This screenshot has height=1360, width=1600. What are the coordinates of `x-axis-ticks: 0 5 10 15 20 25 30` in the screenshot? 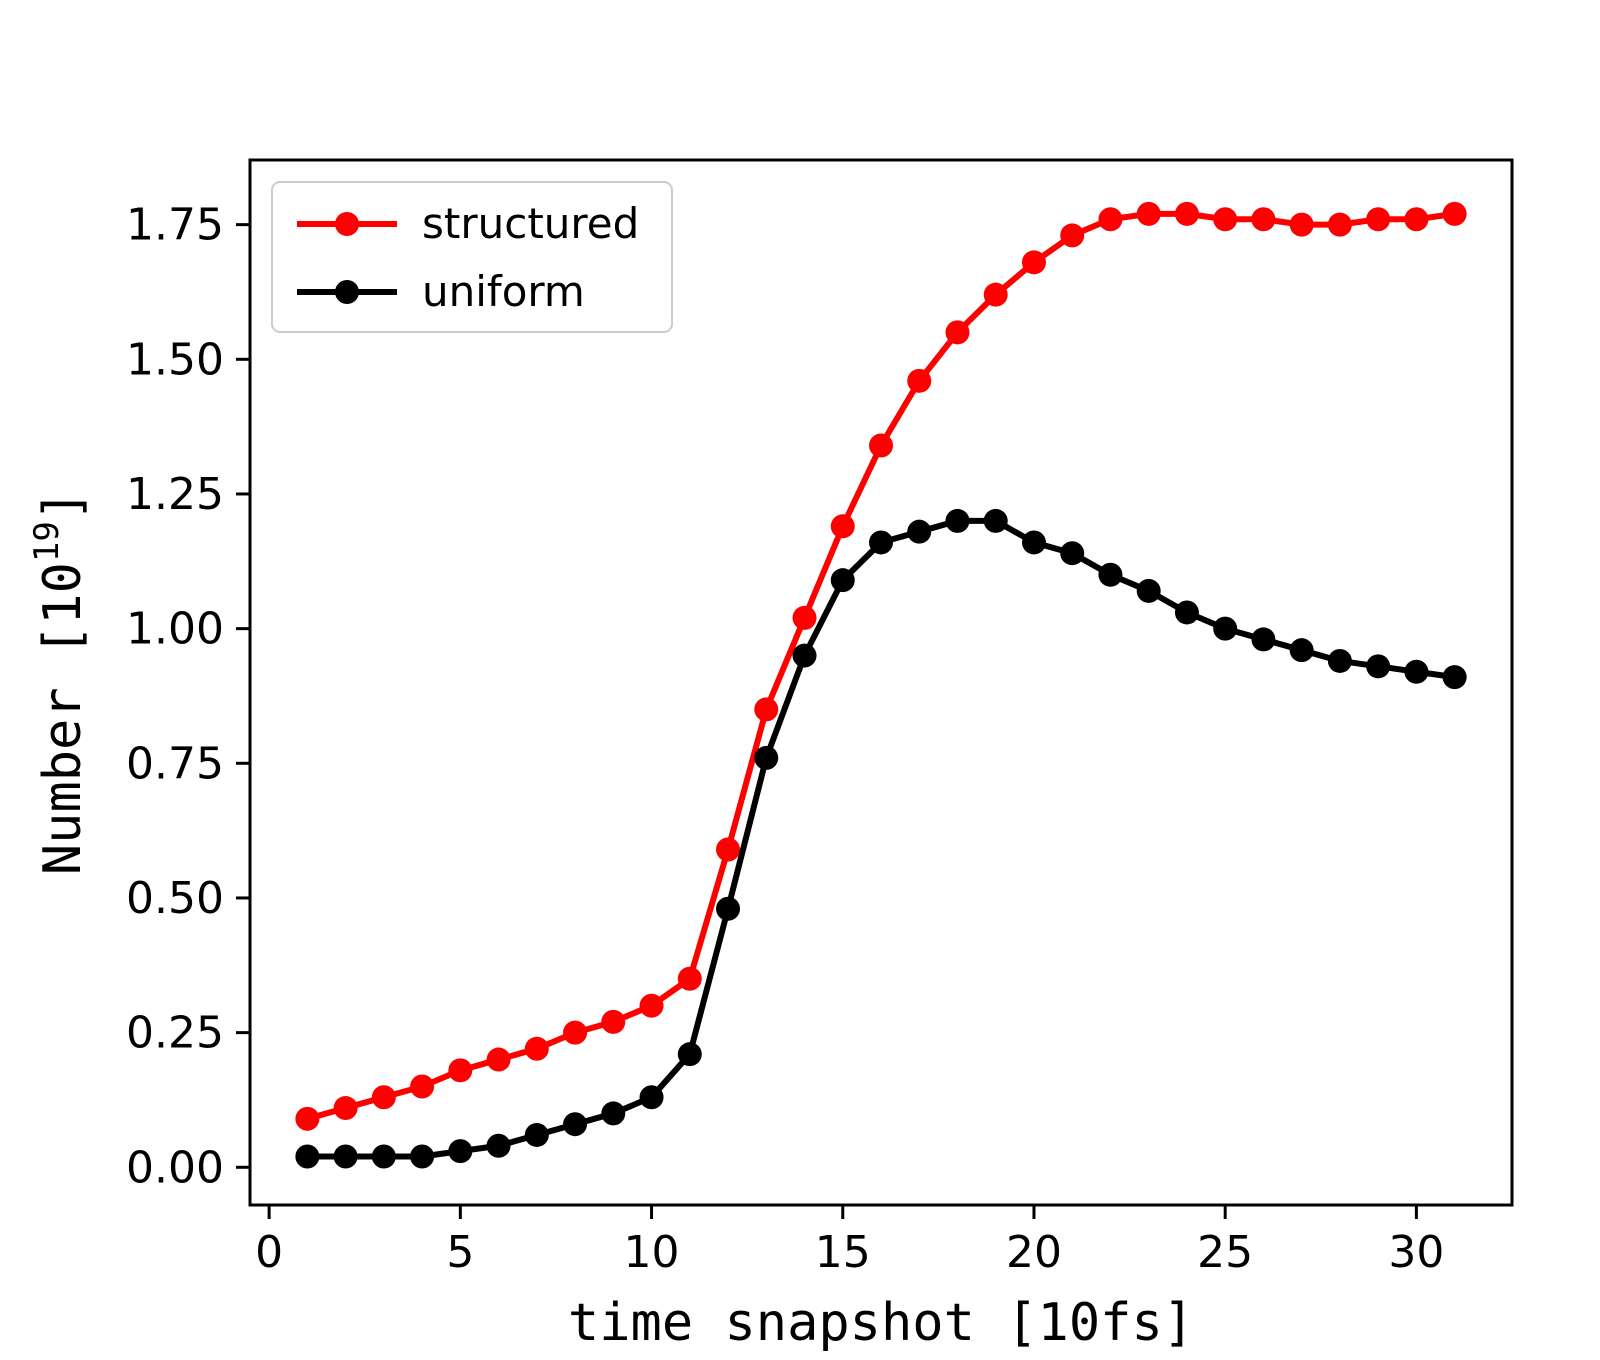 It's located at (849, 1241).